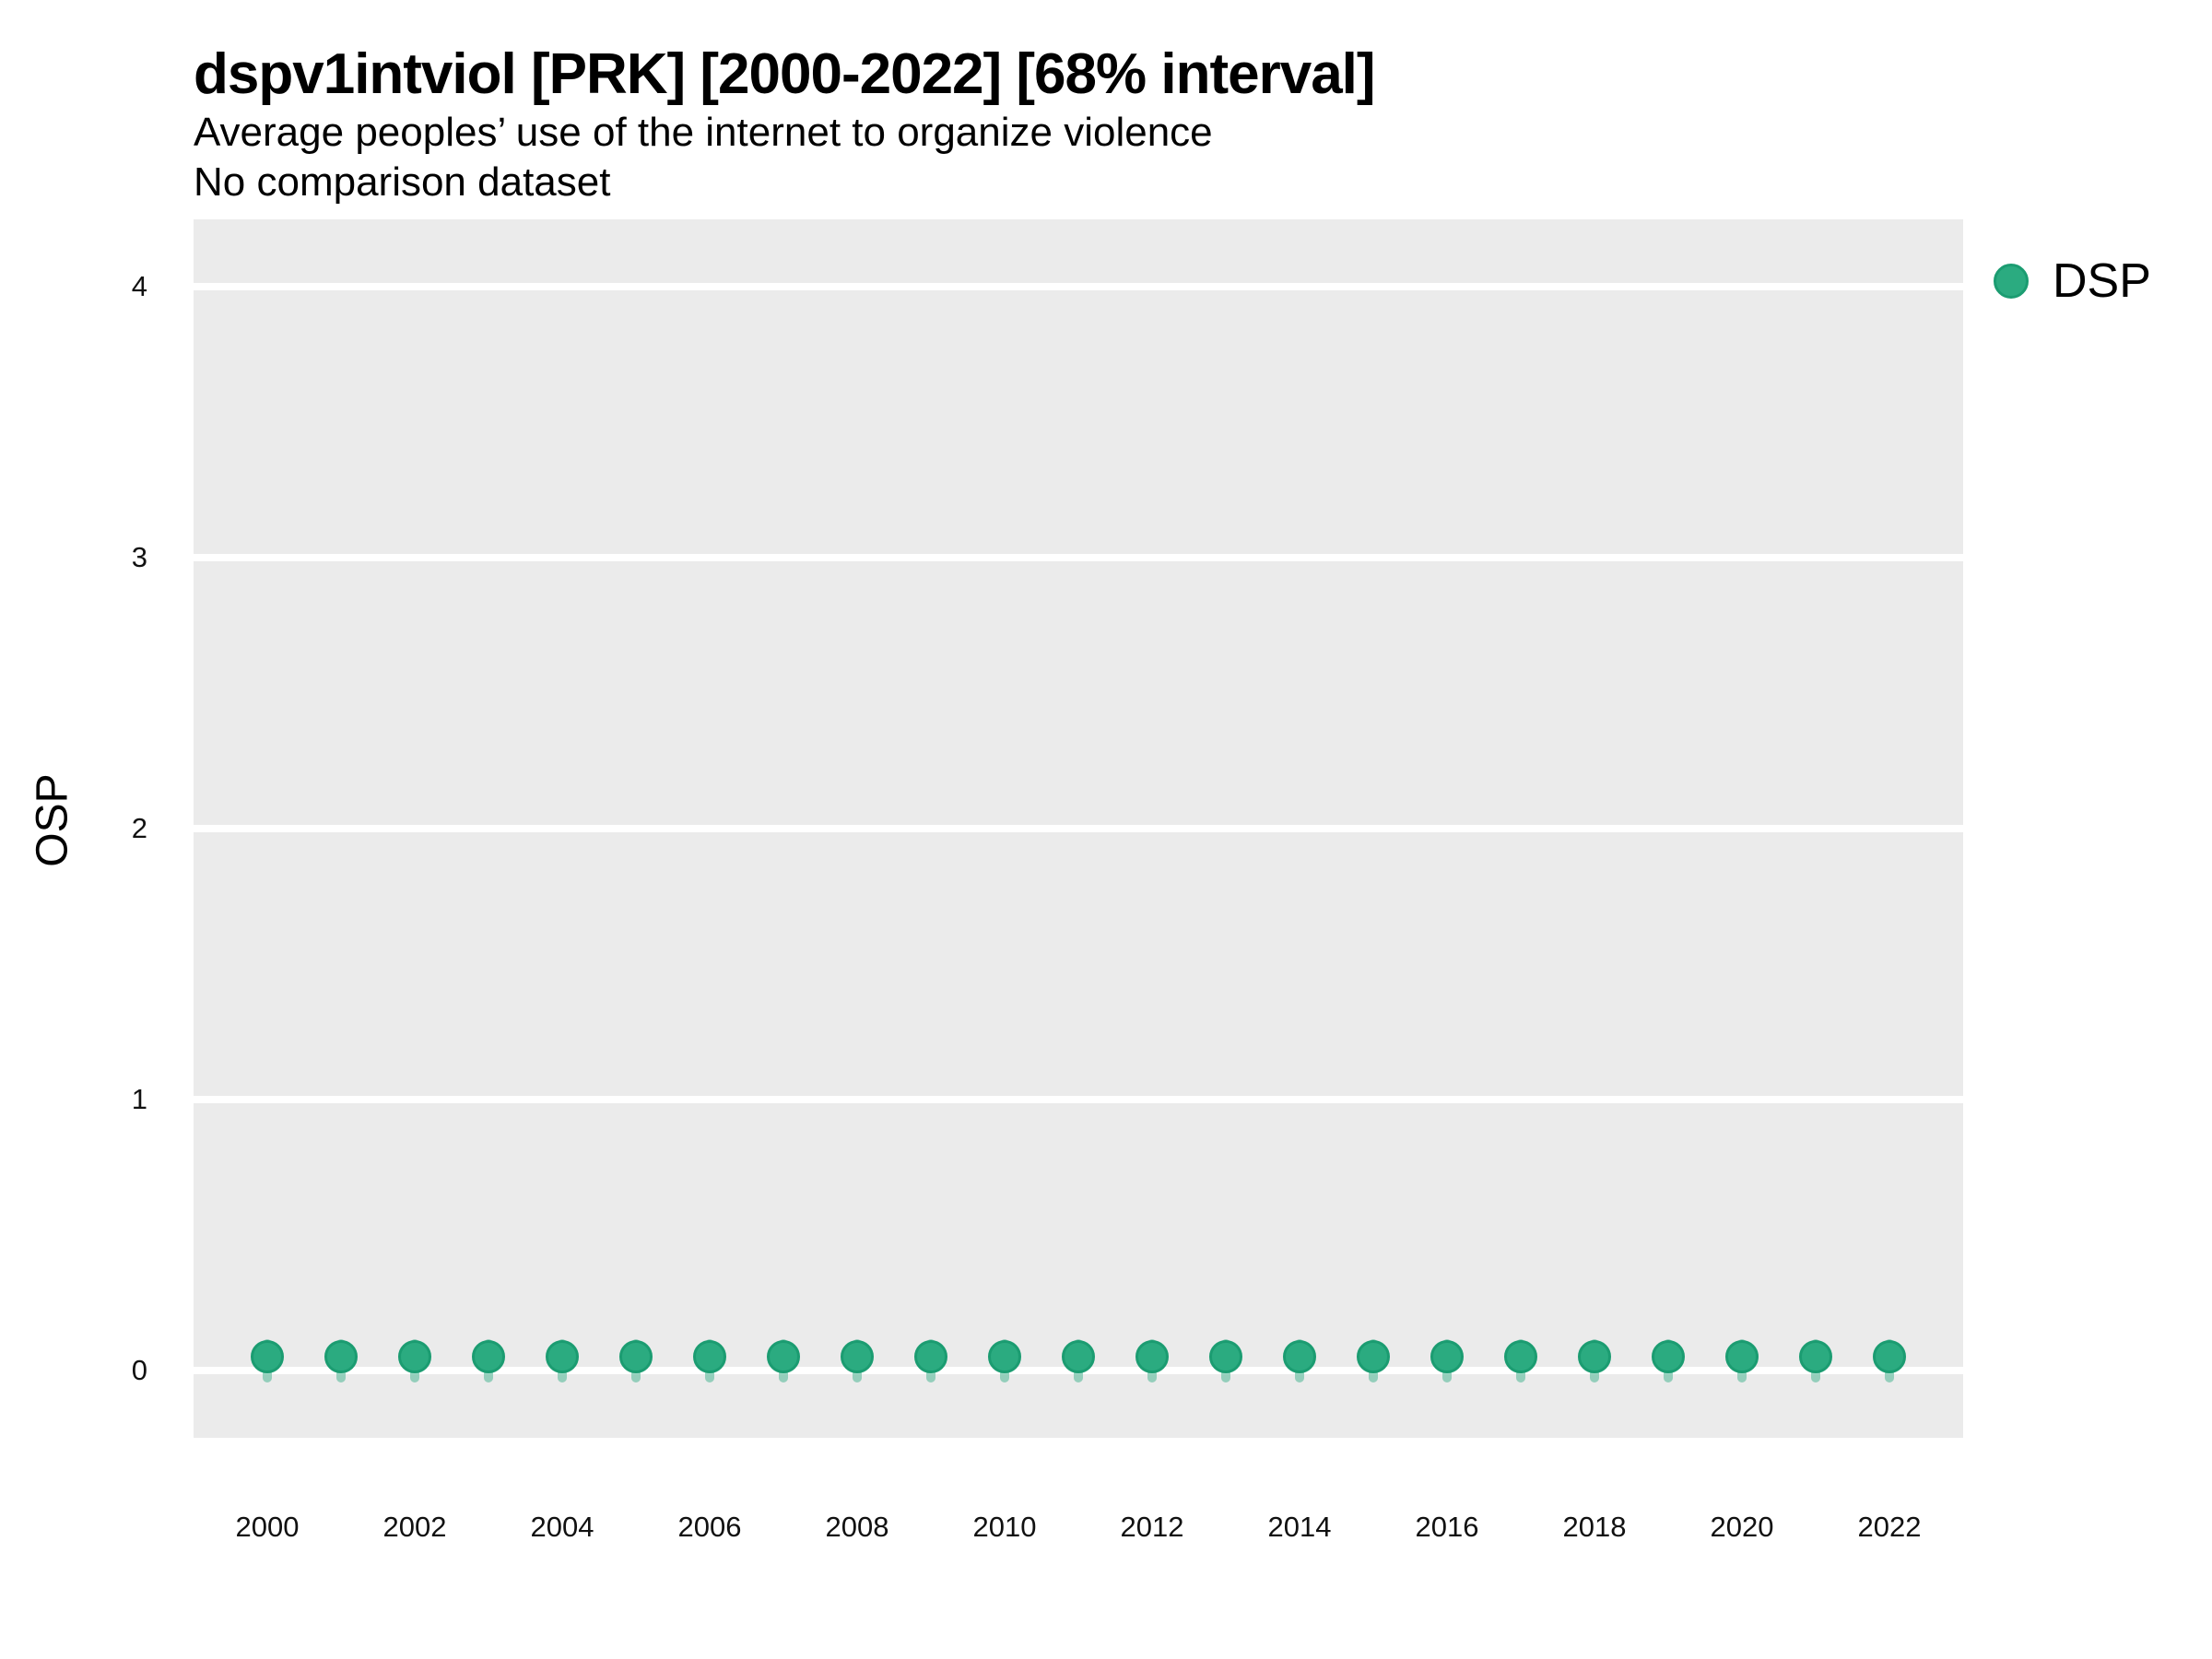 This screenshot has width=2212, height=1659. What do you see at coordinates (1889, 1356) in the screenshot?
I see `data-point-2022` at bounding box center [1889, 1356].